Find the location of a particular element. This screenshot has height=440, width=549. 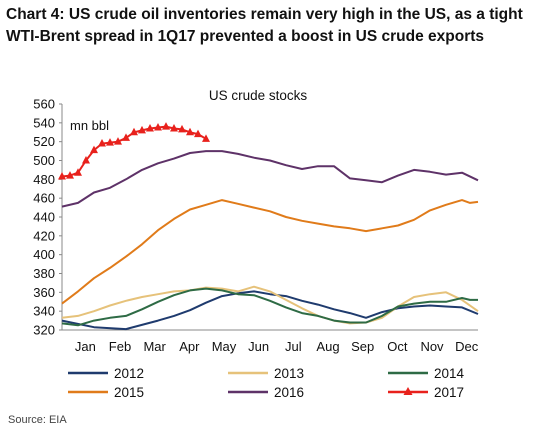

x-tick-label: May is located at coordinates (224, 346).